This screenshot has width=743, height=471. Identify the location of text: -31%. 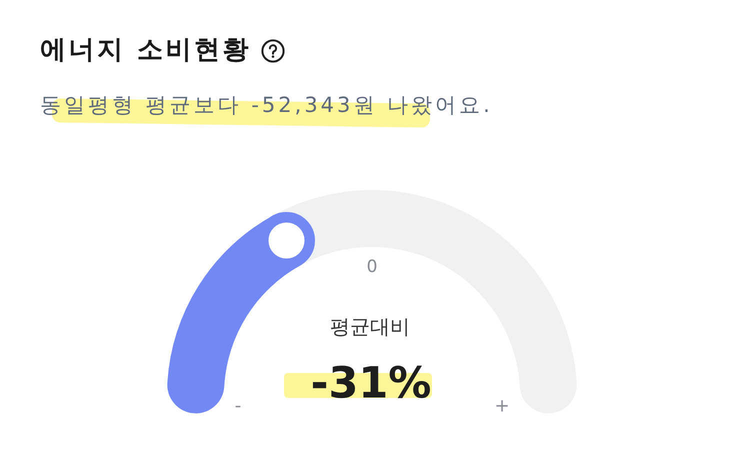
(371, 383).